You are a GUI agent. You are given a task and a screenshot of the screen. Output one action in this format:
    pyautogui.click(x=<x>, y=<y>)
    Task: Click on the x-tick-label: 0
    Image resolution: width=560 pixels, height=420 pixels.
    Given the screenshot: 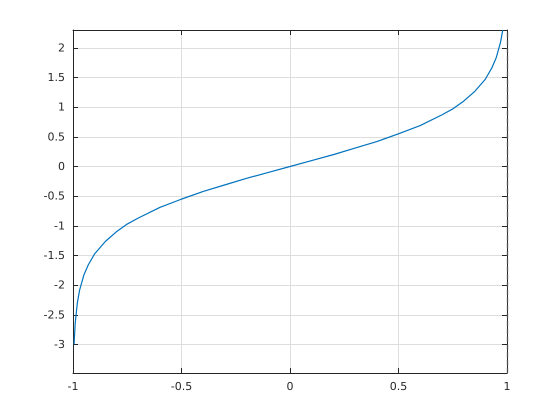 What is the action you would take?
    pyautogui.click(x=290, y=386)
    